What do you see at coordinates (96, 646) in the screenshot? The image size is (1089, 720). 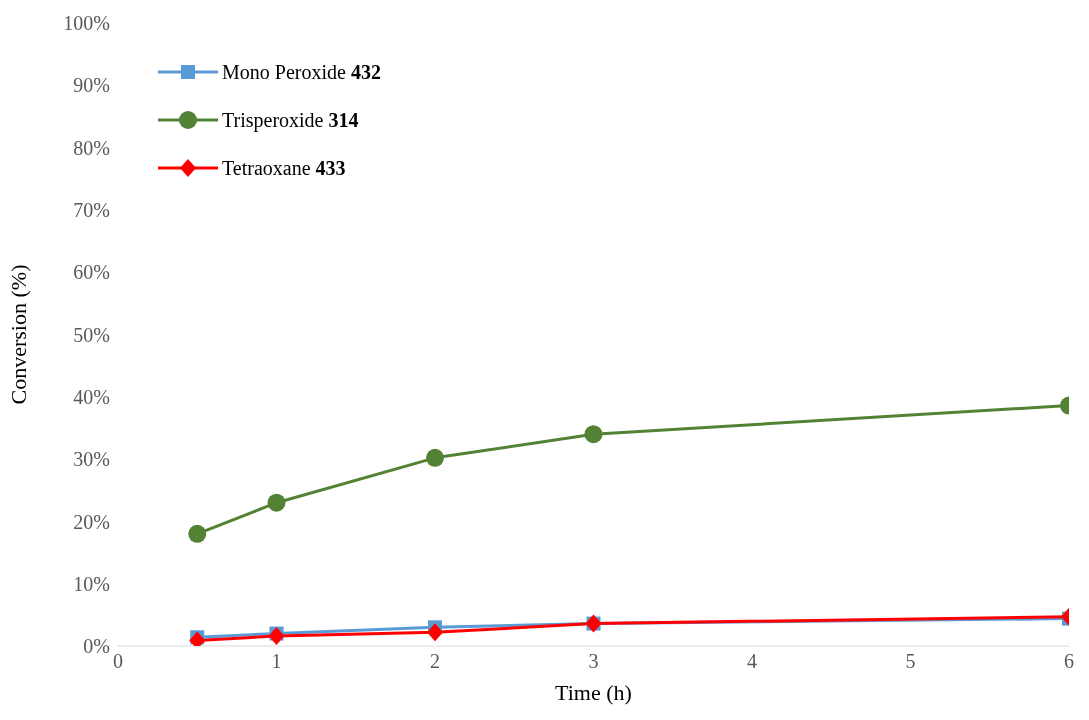 I see `y-tick-label: 0%` at bounding box center [96, 646].